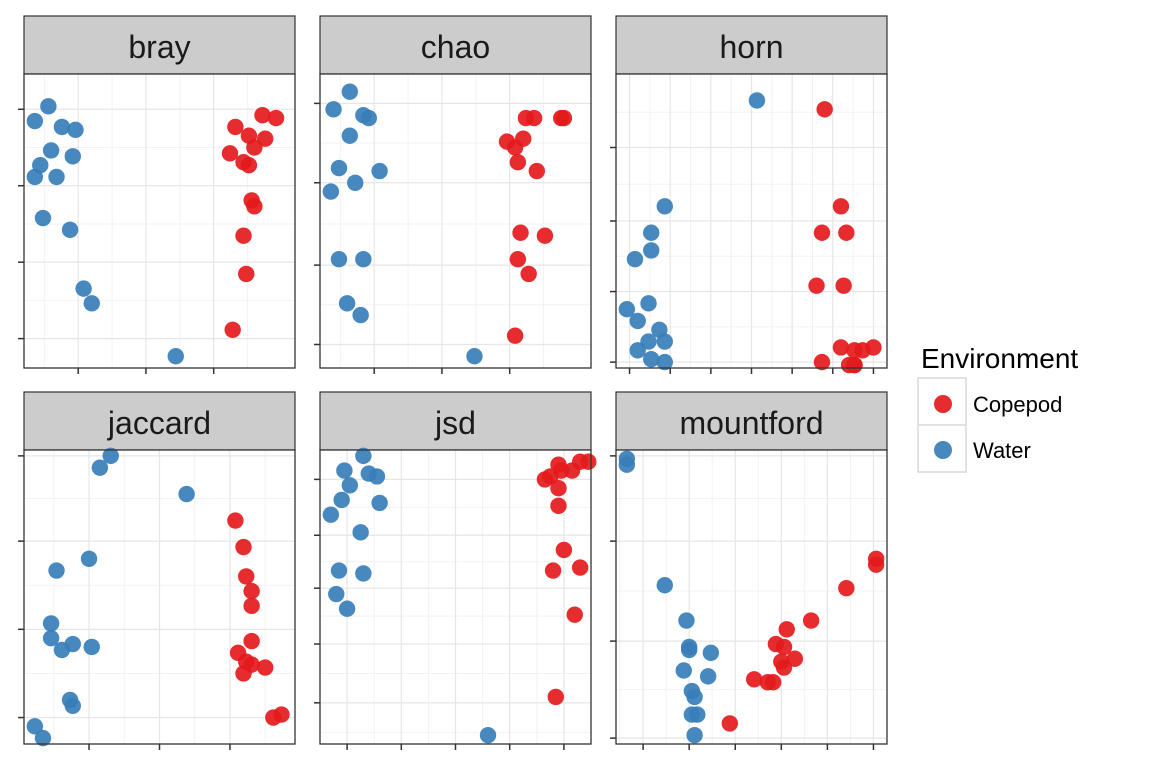 The image size is (1152, 768). Describe the element at coordinates (999, 358) in the screenshot. I see `legend-title: Environment` at that location.